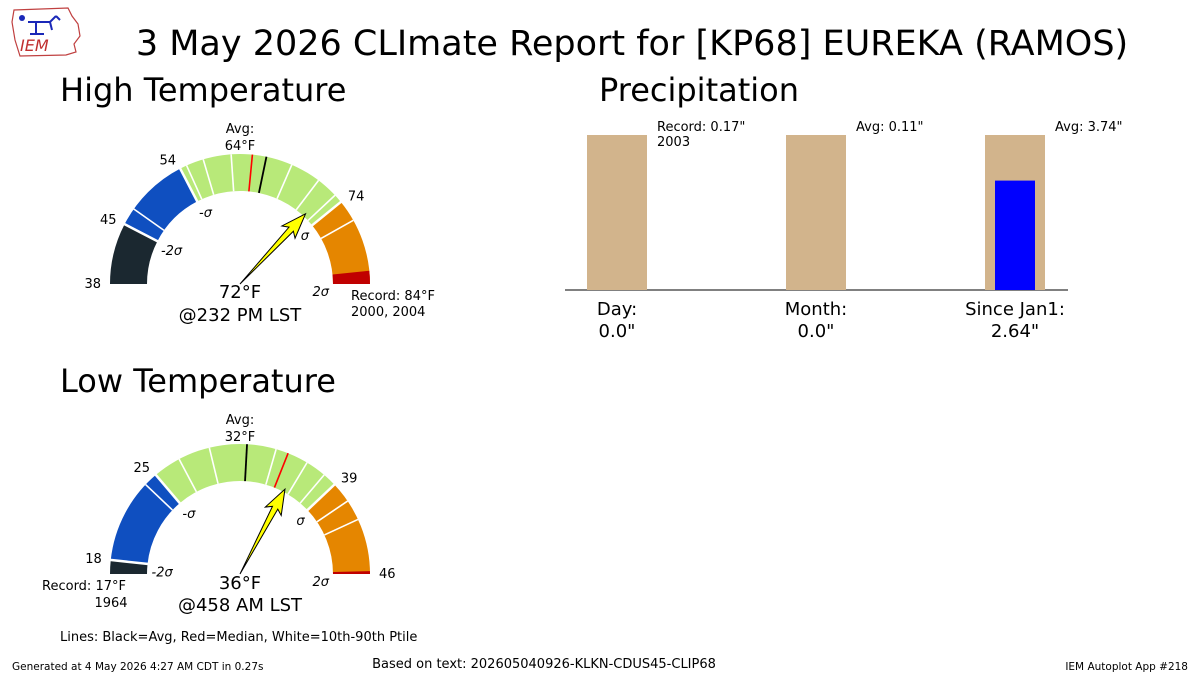 Image resolution: width=1200 pixels, height=675 pixels. I want to click on precip-annotation-0-0: Record: 0.17", so click(701, 127).